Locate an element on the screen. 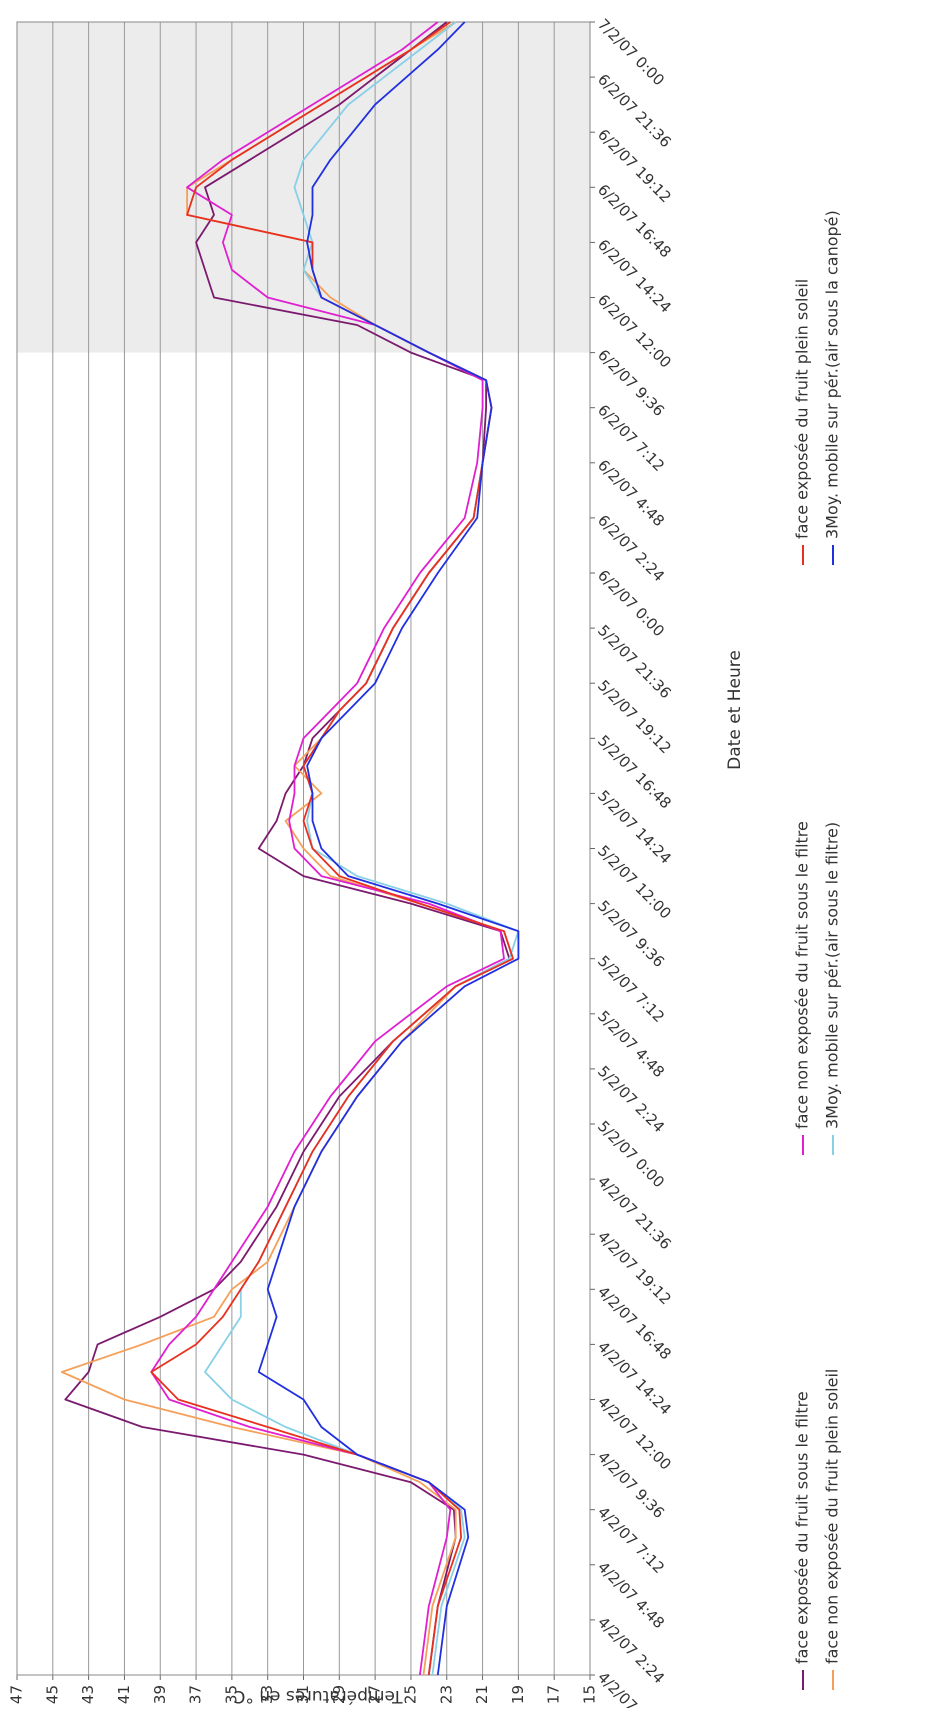 The height and width of the screenshot is (1712, 944). y-tick-label: 41 is located at coordinates (124, 1694).